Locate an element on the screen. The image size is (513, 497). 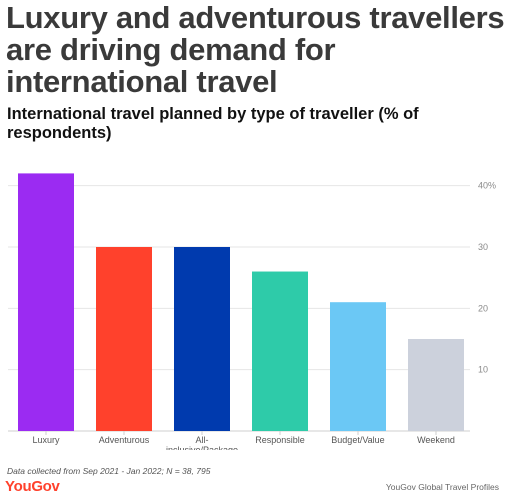
bar-weekend is located at coordinates (436, 385).